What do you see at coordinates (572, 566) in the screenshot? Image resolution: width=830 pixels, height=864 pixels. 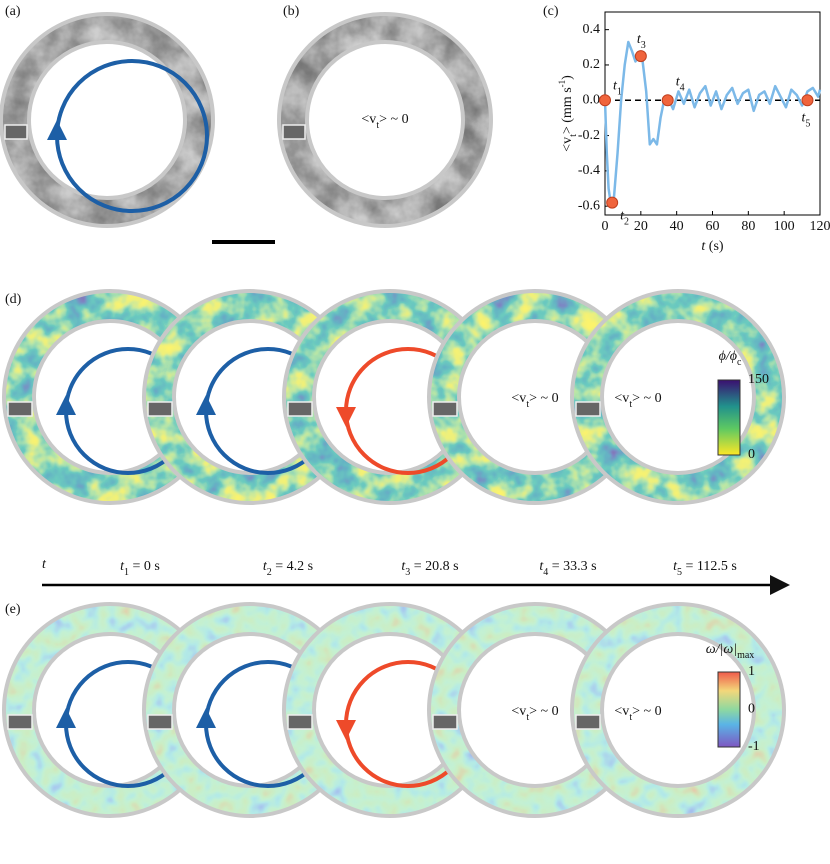 I see `text-part: = 33.3 s` at bounding box center [572, 566].